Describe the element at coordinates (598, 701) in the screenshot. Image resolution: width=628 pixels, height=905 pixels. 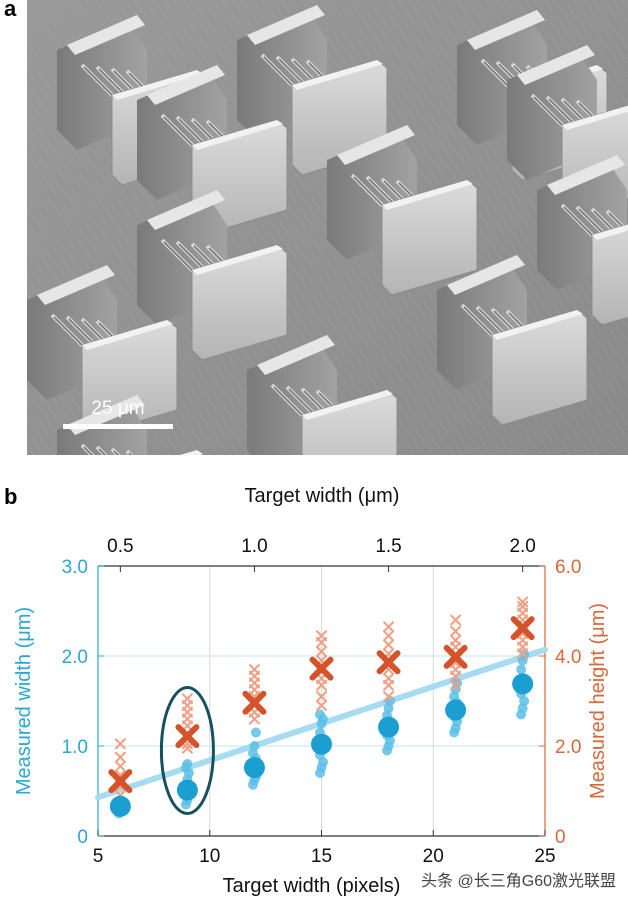
I see `y2-axis-label: Measured height (μm)` at that location.